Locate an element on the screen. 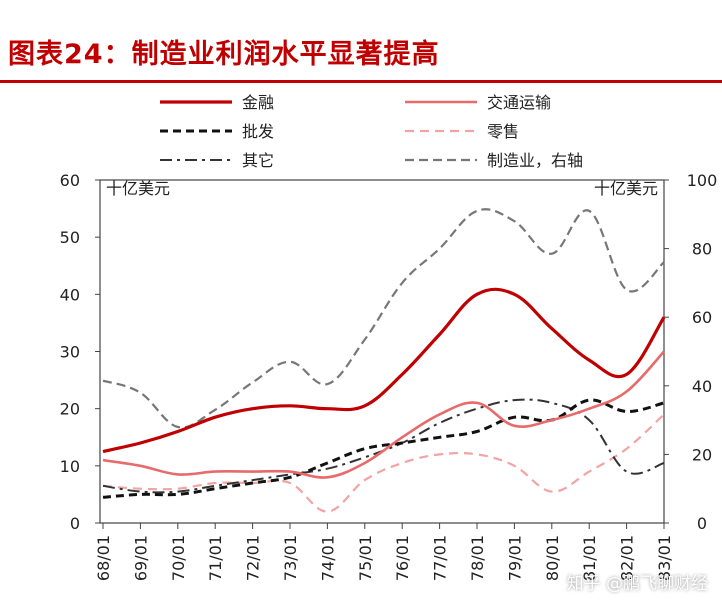  legend-label-1: 交通运输 is located at coordinates (519, 102).